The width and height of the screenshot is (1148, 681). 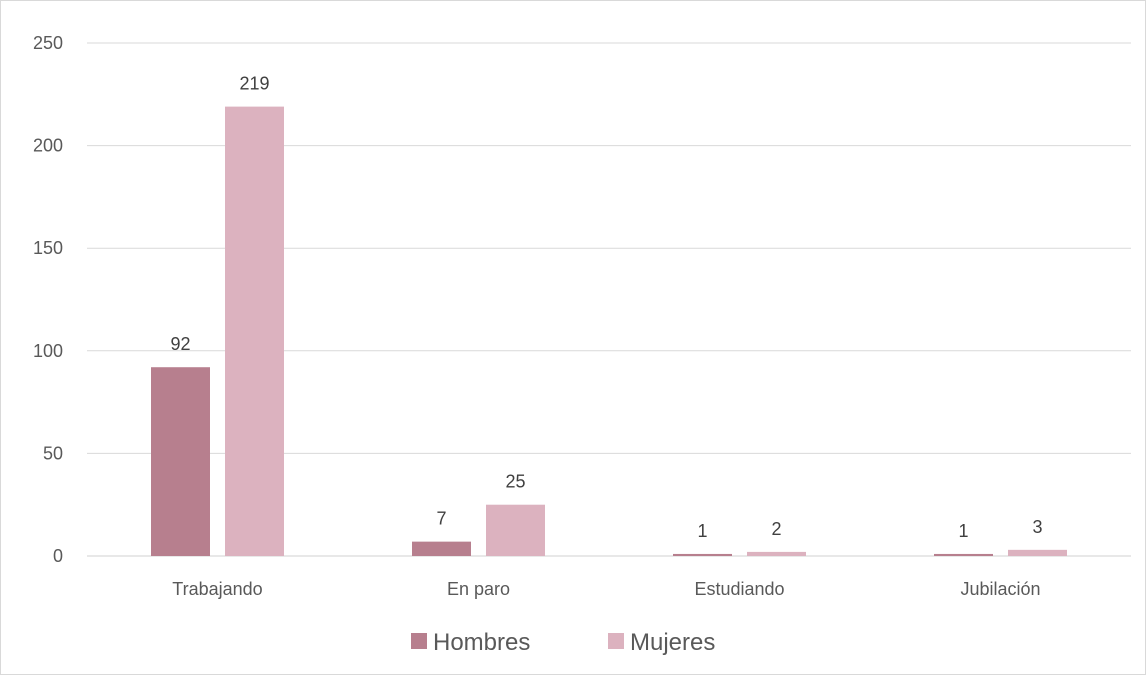 I want to click on y-tick-label: 200, so click(x=48, y=146).